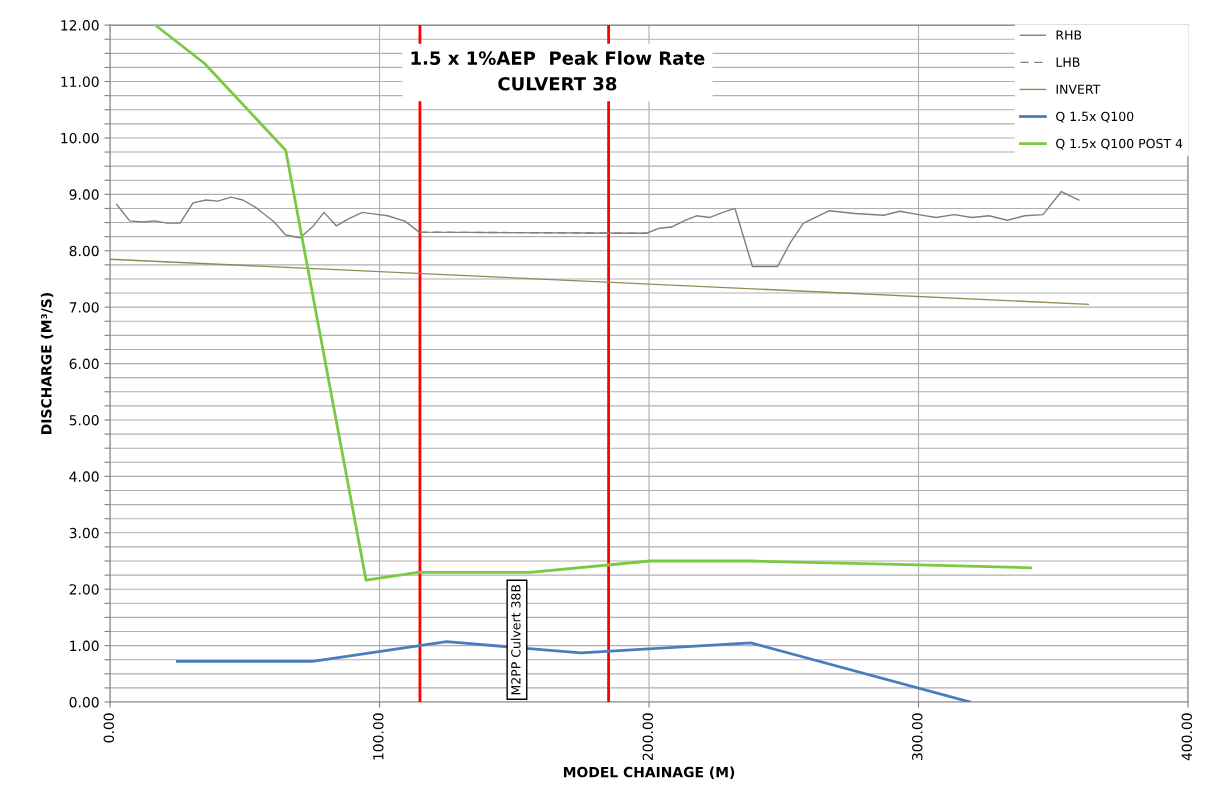 This screenshot has height=785, width=1205. What do you see at coordinates (84, 702) in the screenshot?
I see `y-tick-label: 0.00` at bounding box center [84, 702].